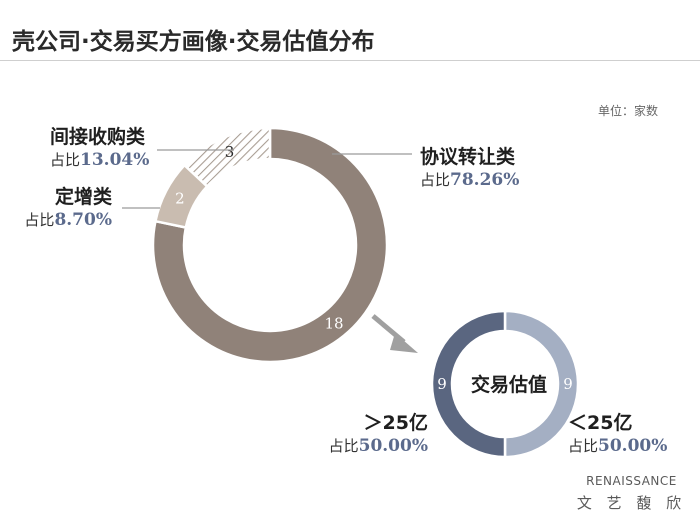  I want to click on category-name: ＜25亿, so click(600, 423).